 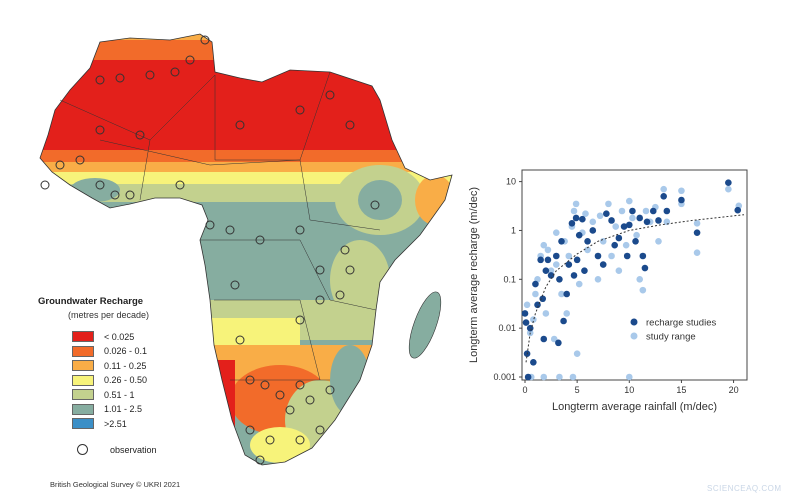 What do you see at coordinates (474, 275) in the screenshot?
I see `y-axis-label: Longterm average recharge (m/dec)` at bounding box center [474, 275].